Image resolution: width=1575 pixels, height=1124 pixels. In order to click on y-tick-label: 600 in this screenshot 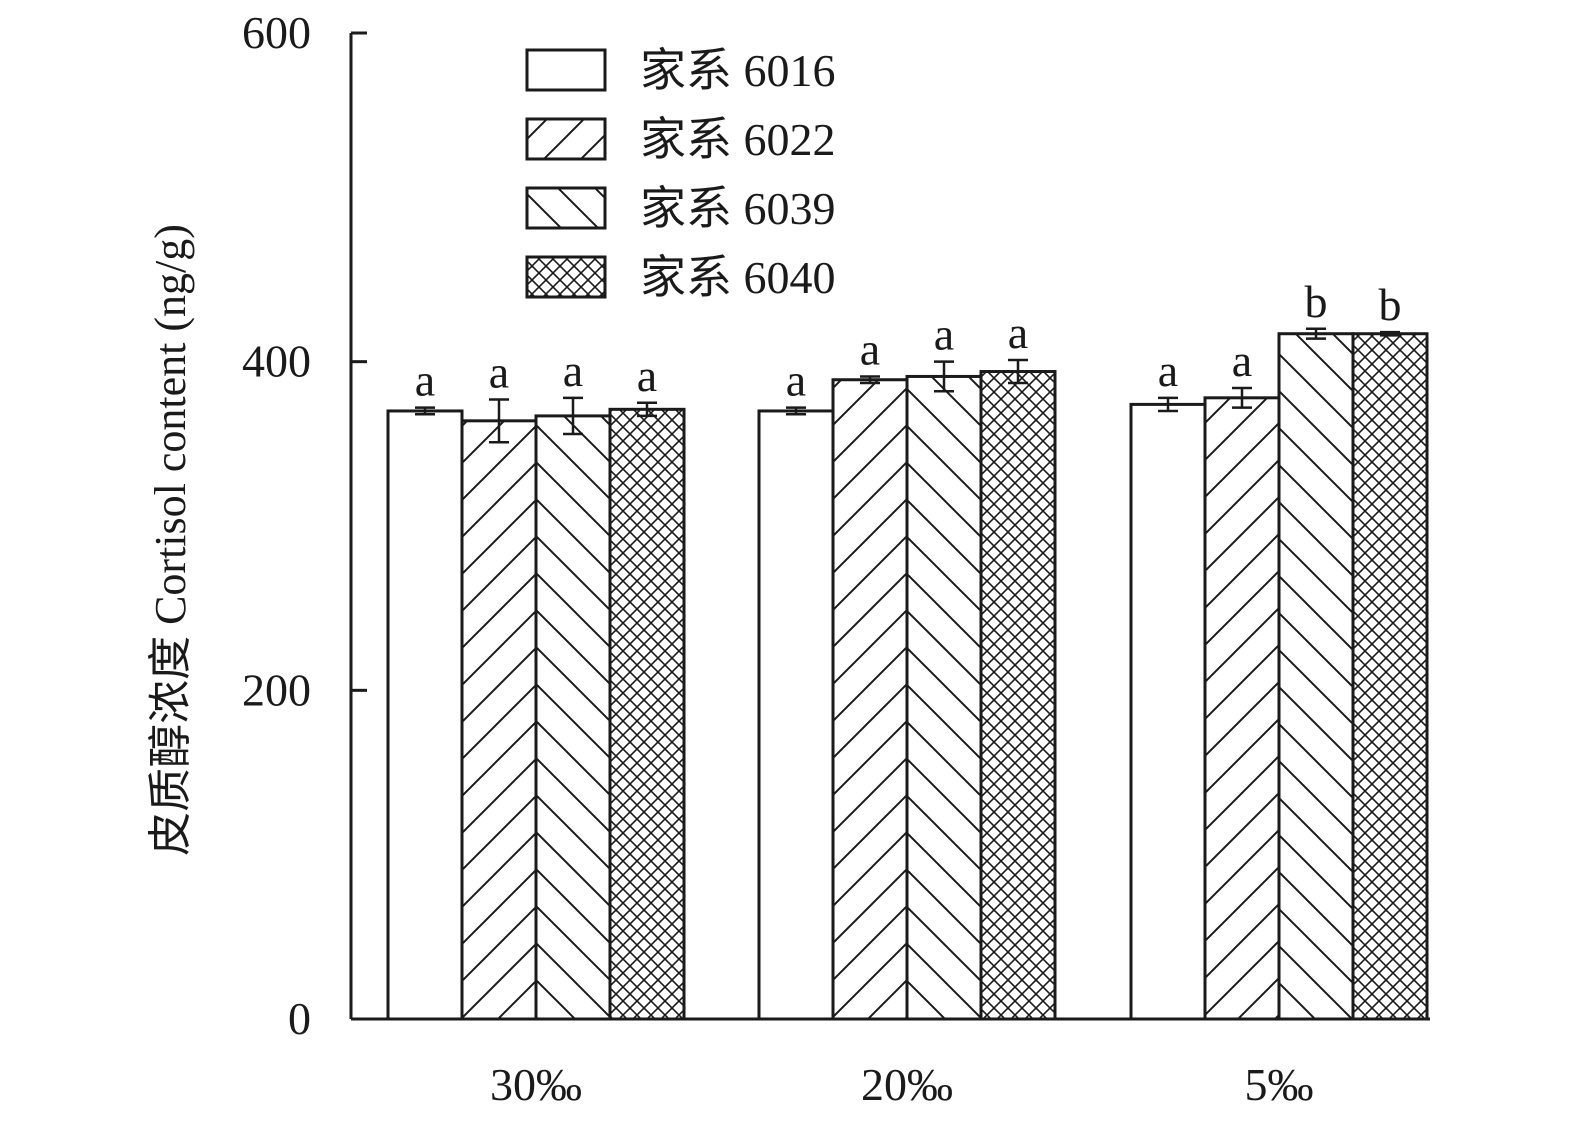, I will do `click(276, 32)`.